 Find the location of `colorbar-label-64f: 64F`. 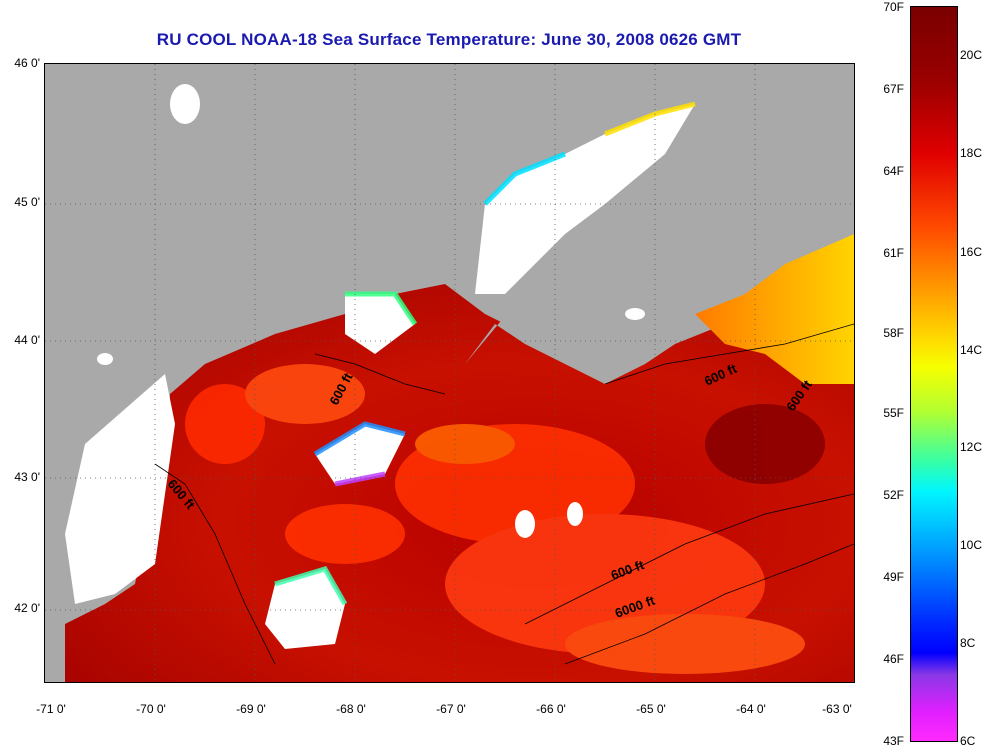

colorbar-label-64f: 64F is located at coordinates (893, 171).